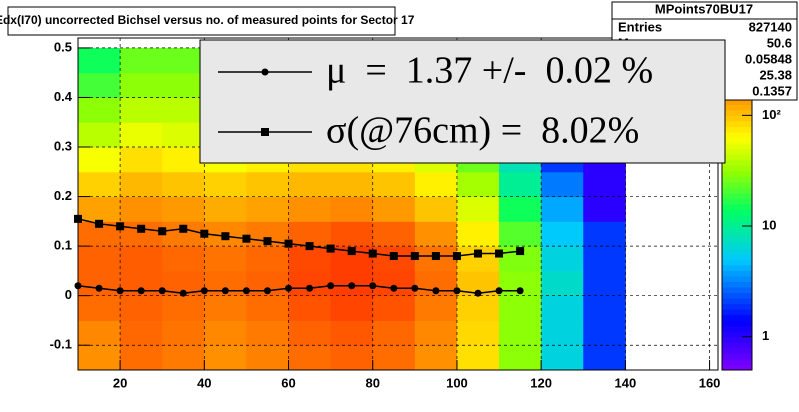 Image resolution: width=799 pixels, height=412 pixels. Describe the element at coordinates (63, 96) in the screenshot. I see `y-tick-label: 0.4` at that location.